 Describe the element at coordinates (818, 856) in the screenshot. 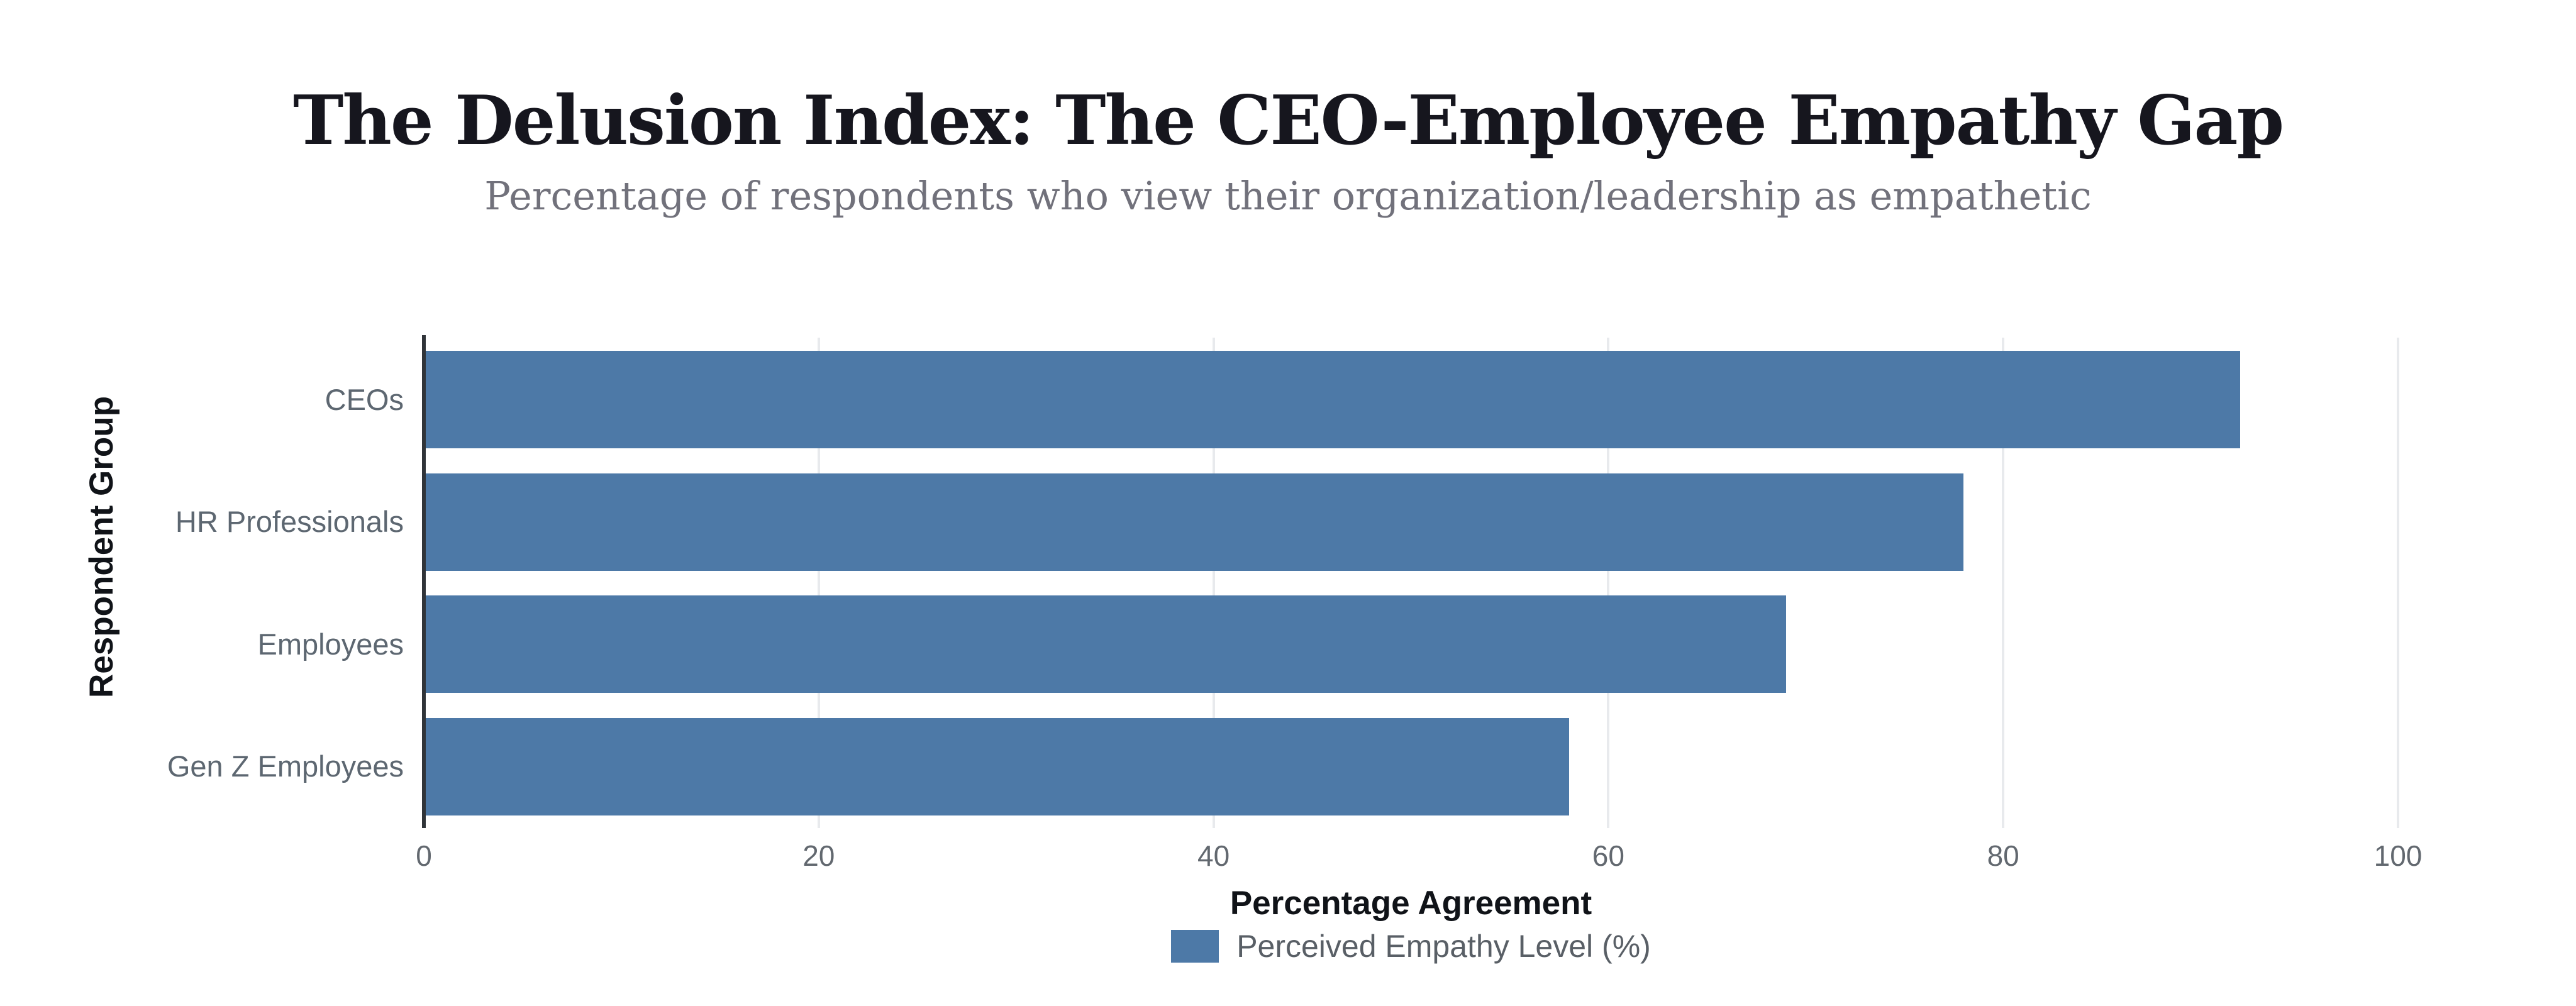

I see `x-tick-label-20: 20` at that location.